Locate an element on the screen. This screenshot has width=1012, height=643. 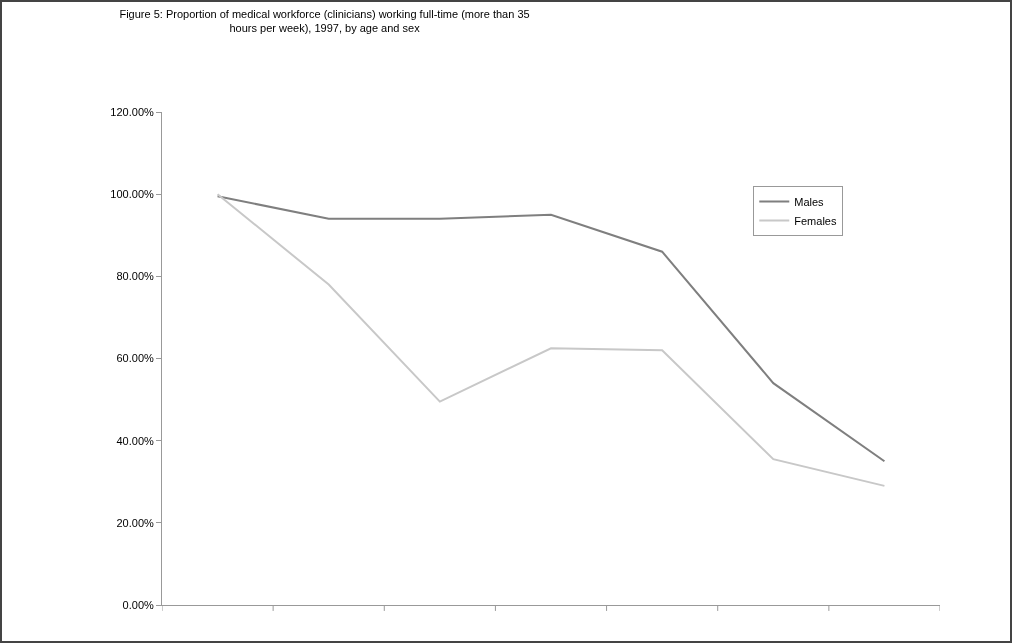
chart-title: Figure 5: Proportion of medical workforce (clinicians) working full-time (more than 35 hours per week), 1997, by age and sex is located at coordinates (324, 21).